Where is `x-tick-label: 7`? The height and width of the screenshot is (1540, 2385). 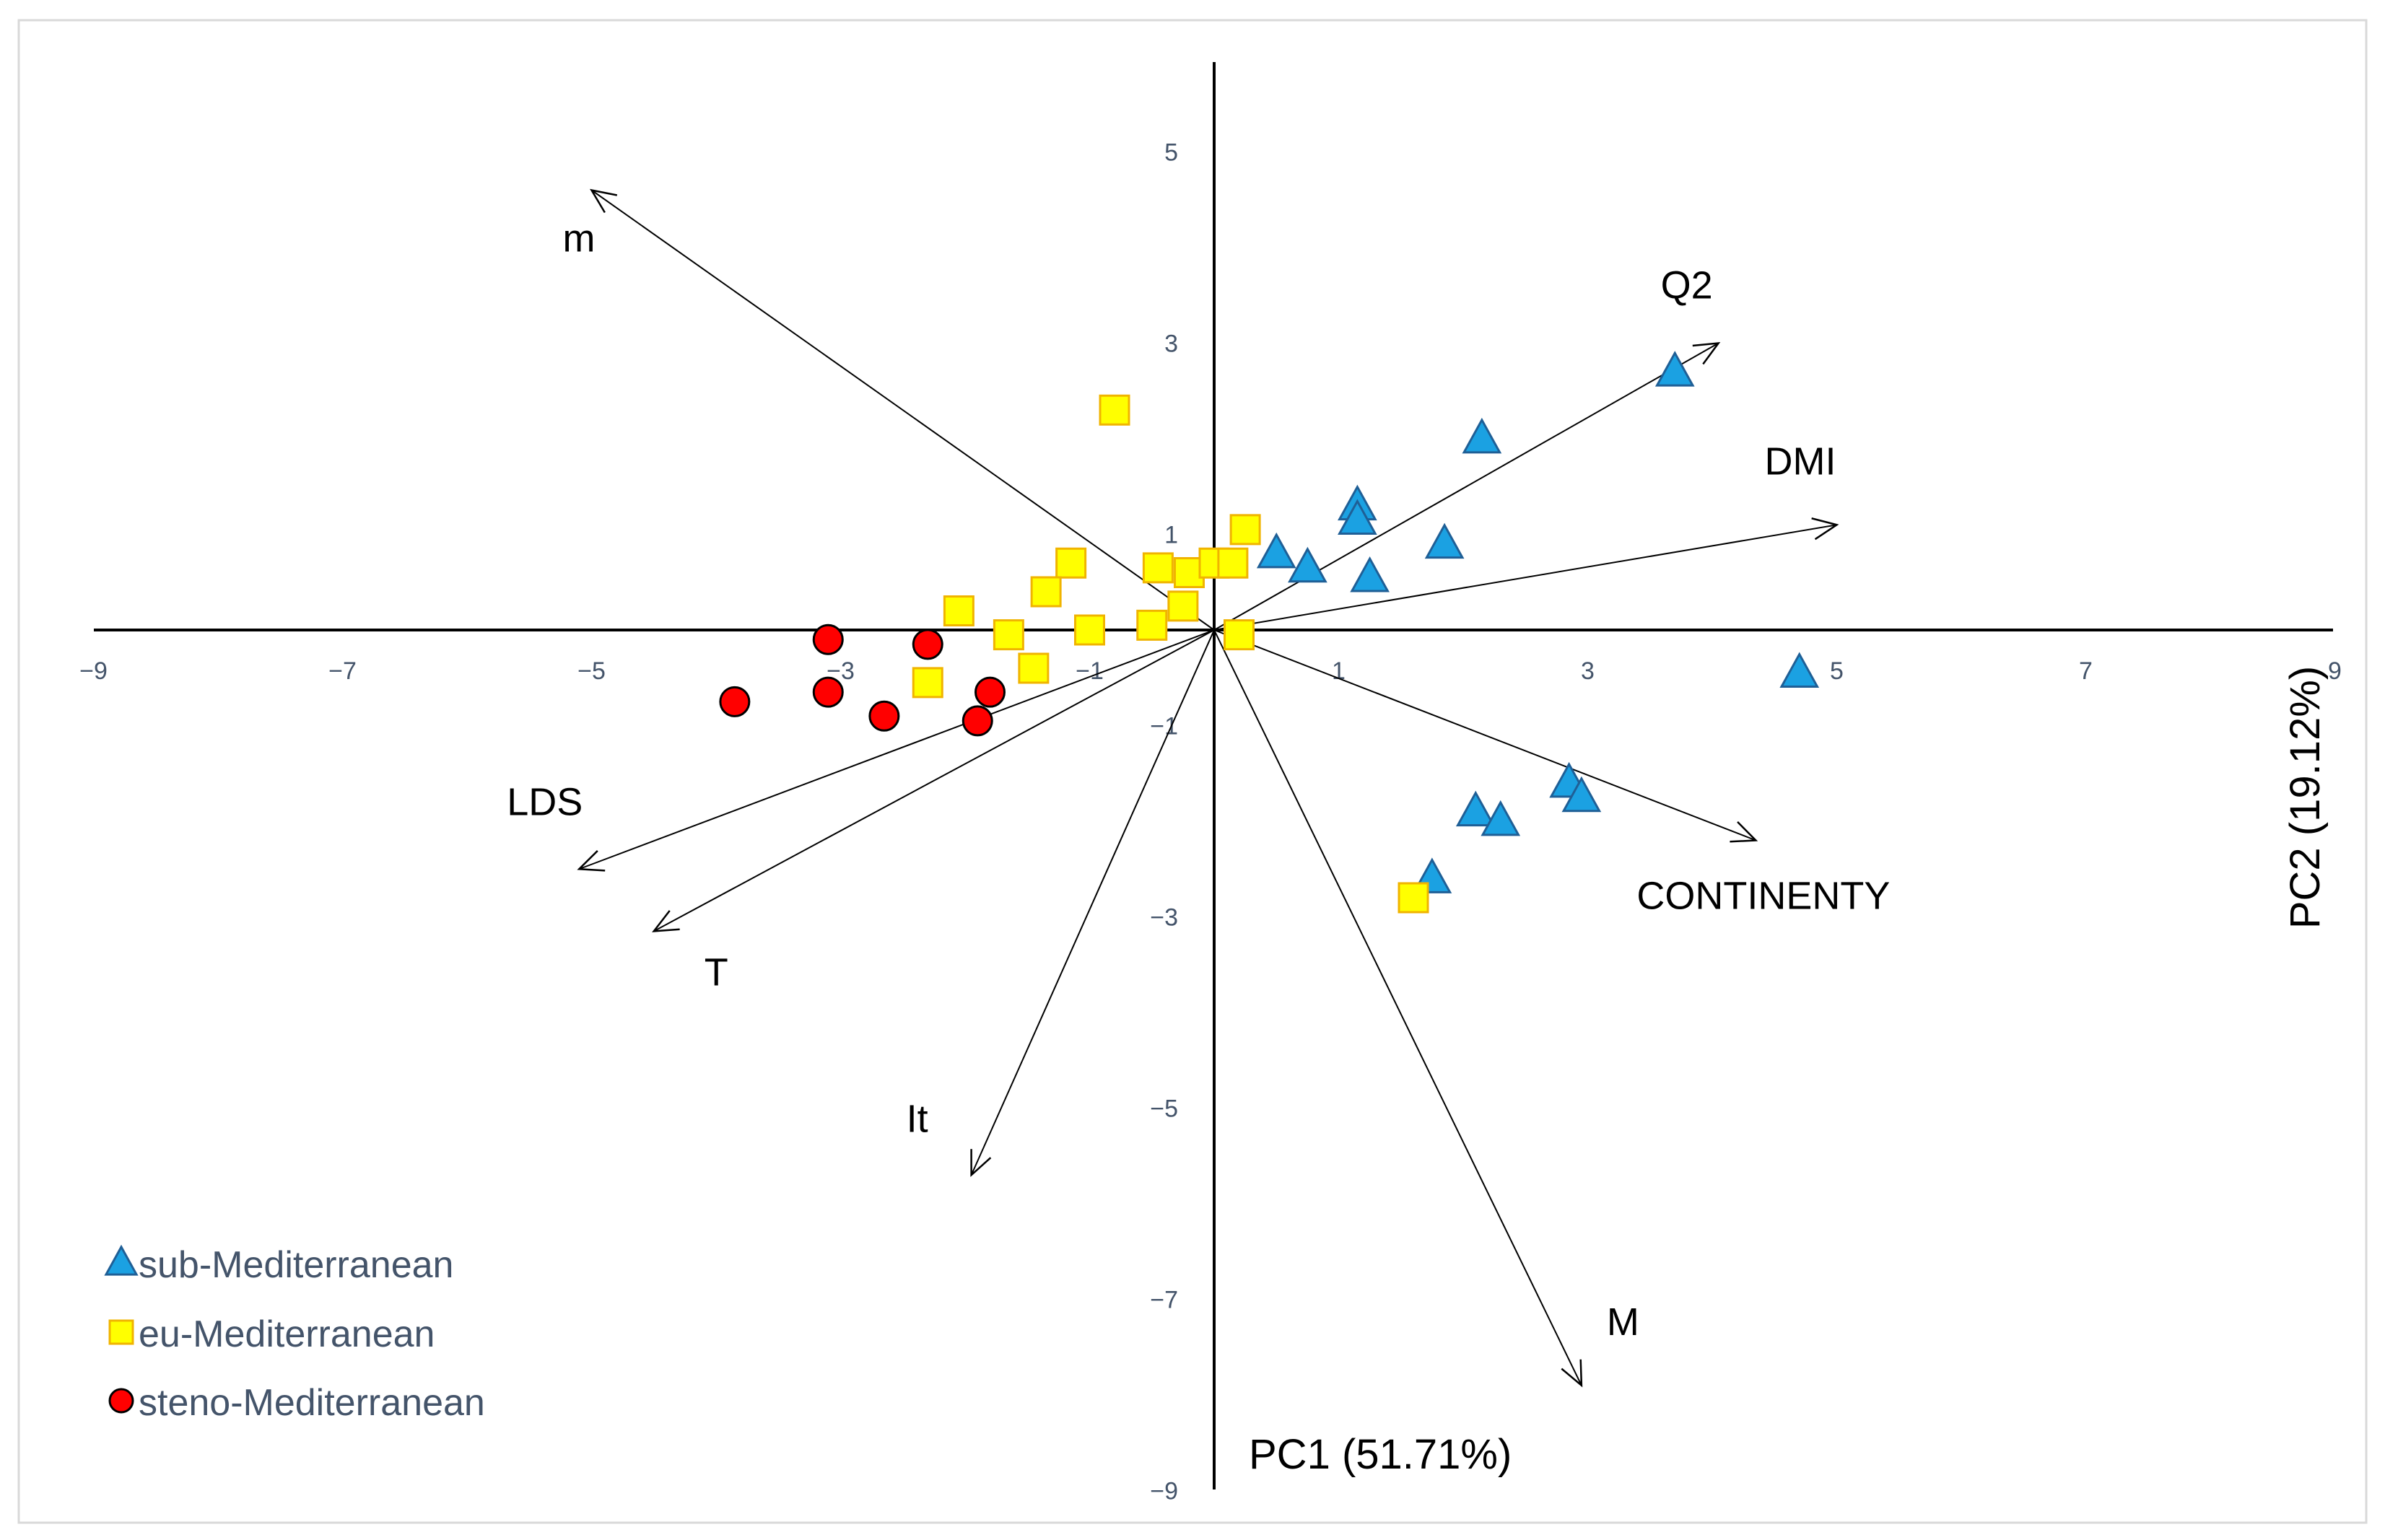 x-tick-label: 7 is located at coordinates (2086, 671).